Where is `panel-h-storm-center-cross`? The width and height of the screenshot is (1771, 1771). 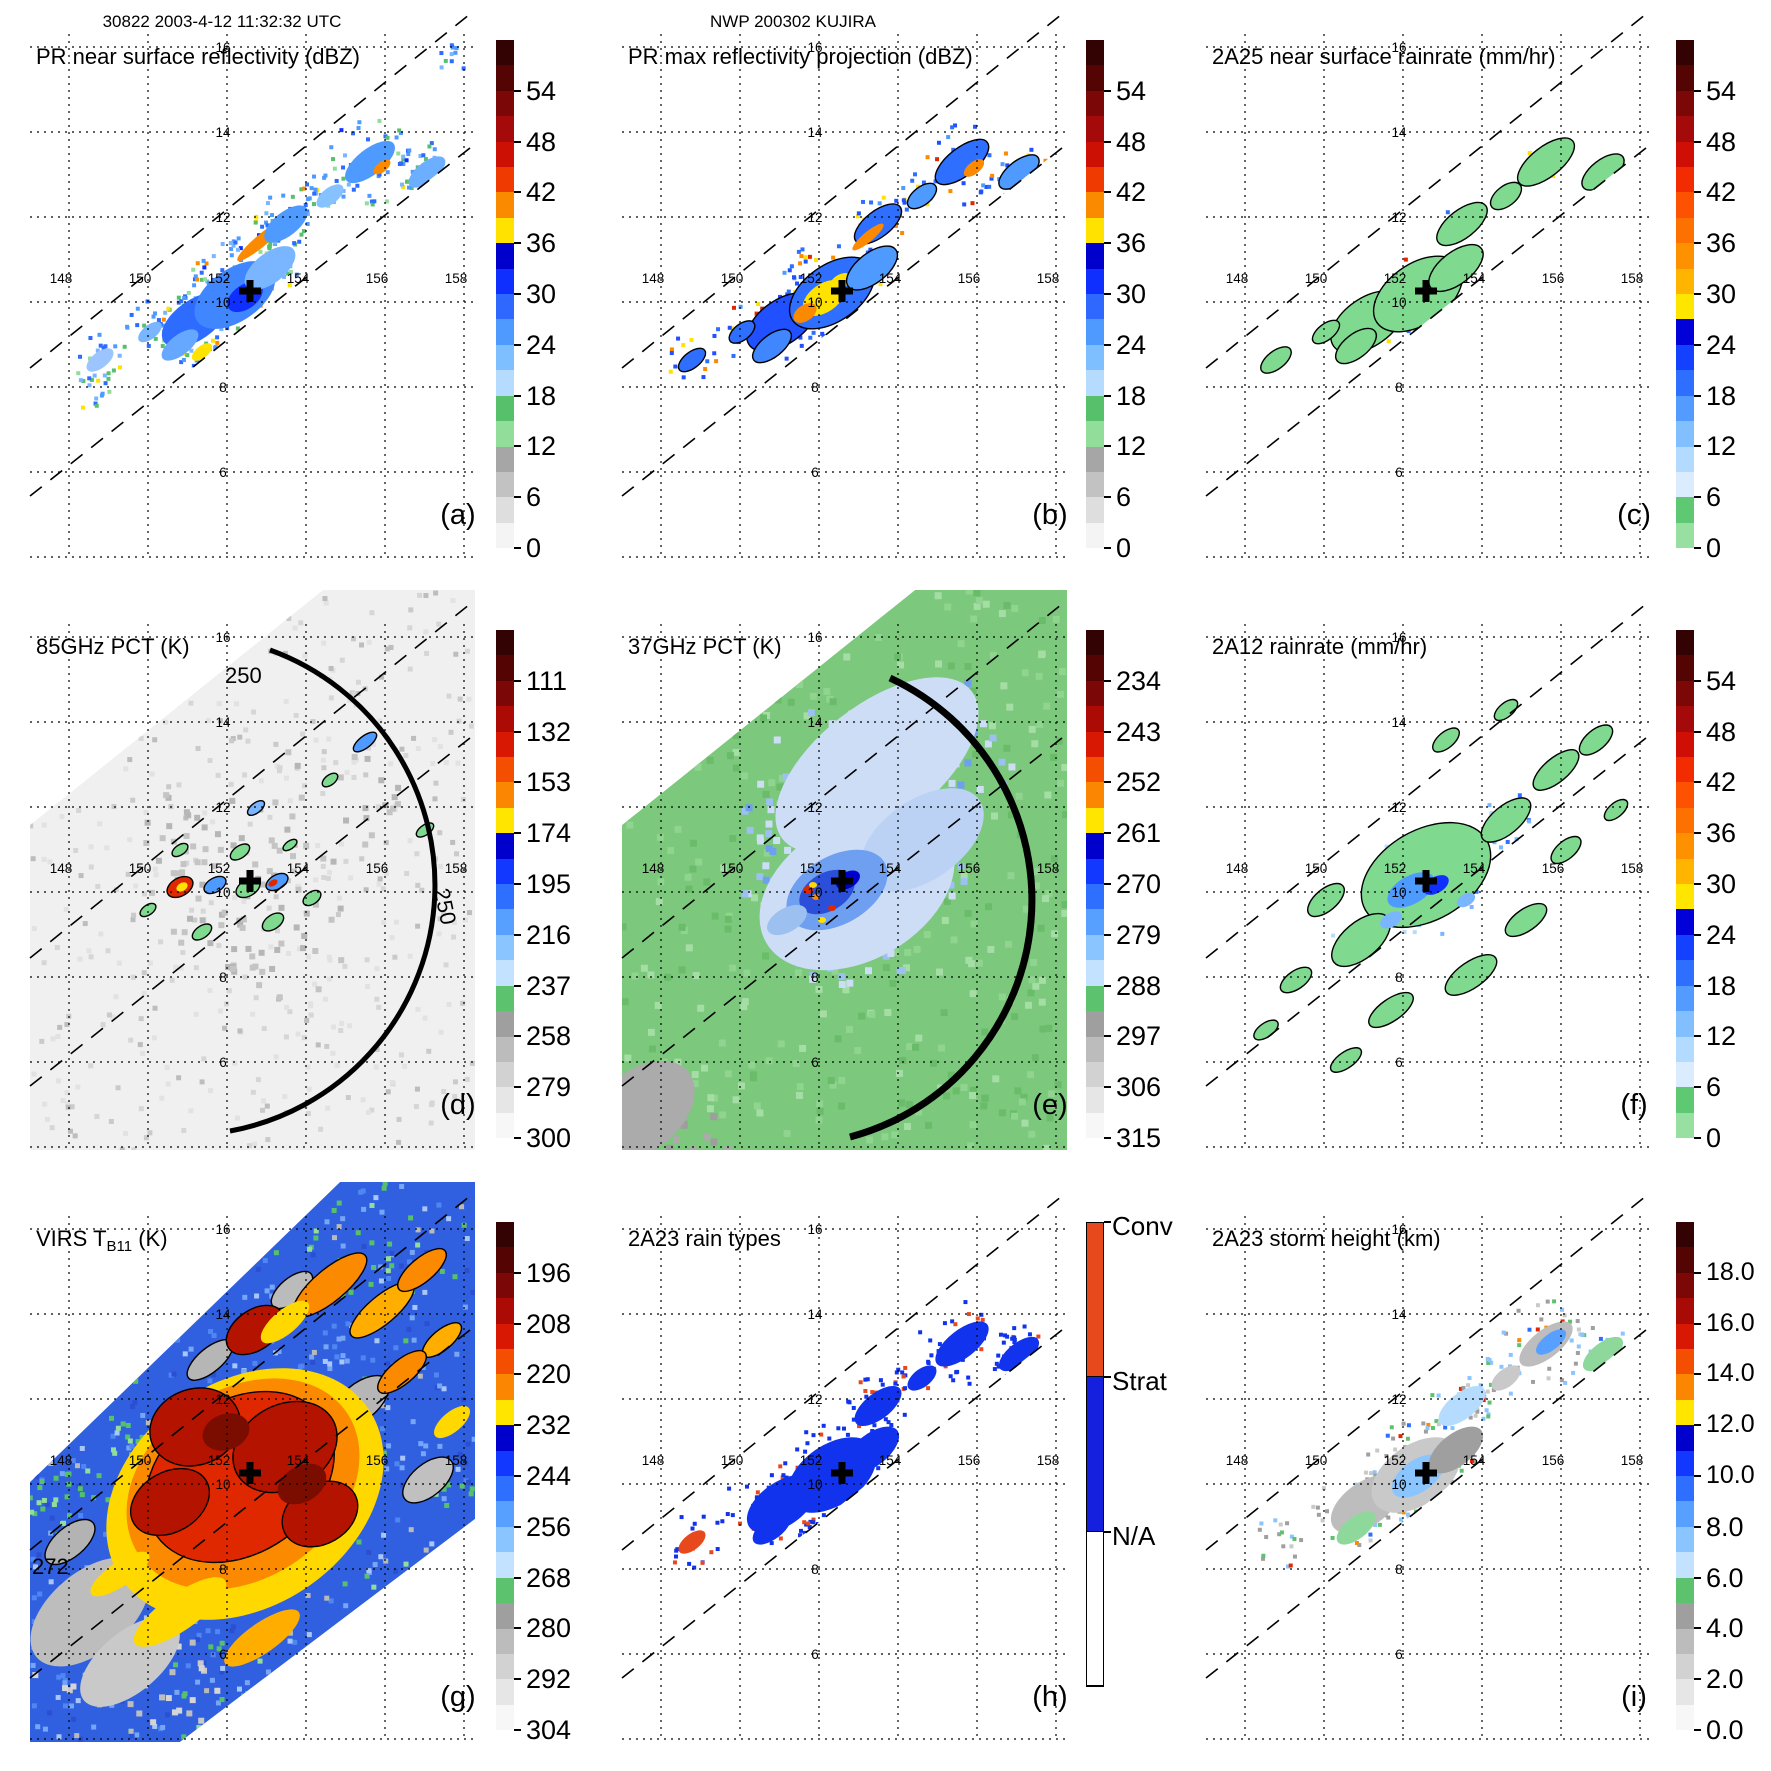
panel-h-storm-center-cross is located at coordinates (842, 1473).